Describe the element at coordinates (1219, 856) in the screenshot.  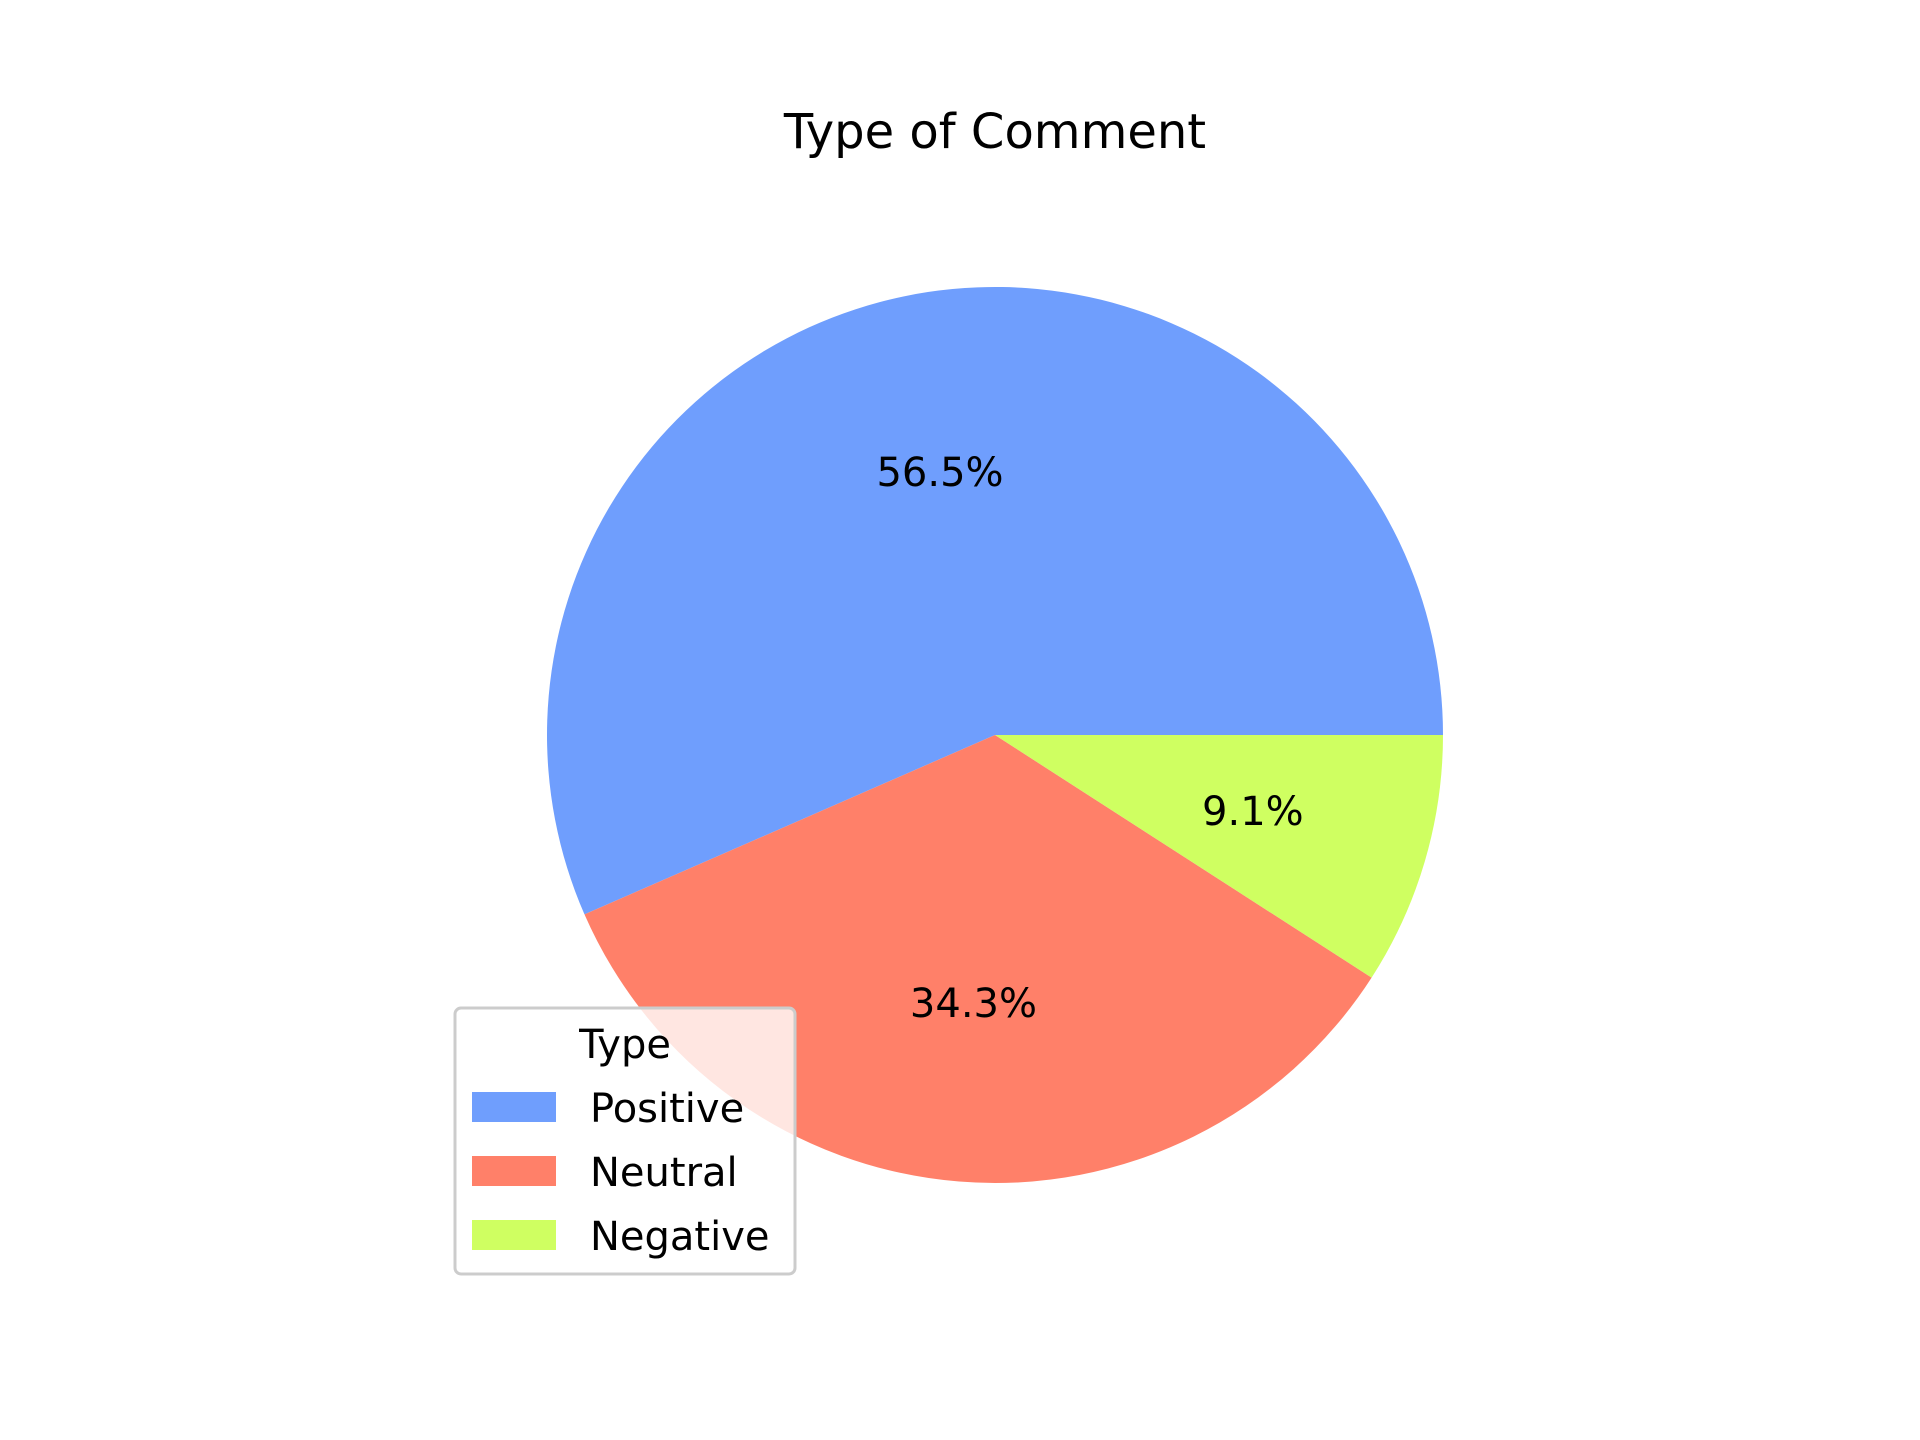
I see `pie-slice-negative` at that location.